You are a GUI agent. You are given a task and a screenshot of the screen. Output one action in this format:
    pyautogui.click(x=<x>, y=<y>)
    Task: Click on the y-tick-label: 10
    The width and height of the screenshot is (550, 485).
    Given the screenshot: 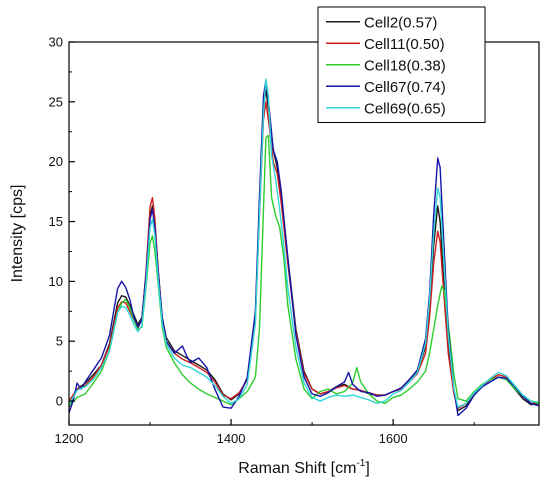 What is the action you would take?
    pyautogui.click(x=56, y=281)
    